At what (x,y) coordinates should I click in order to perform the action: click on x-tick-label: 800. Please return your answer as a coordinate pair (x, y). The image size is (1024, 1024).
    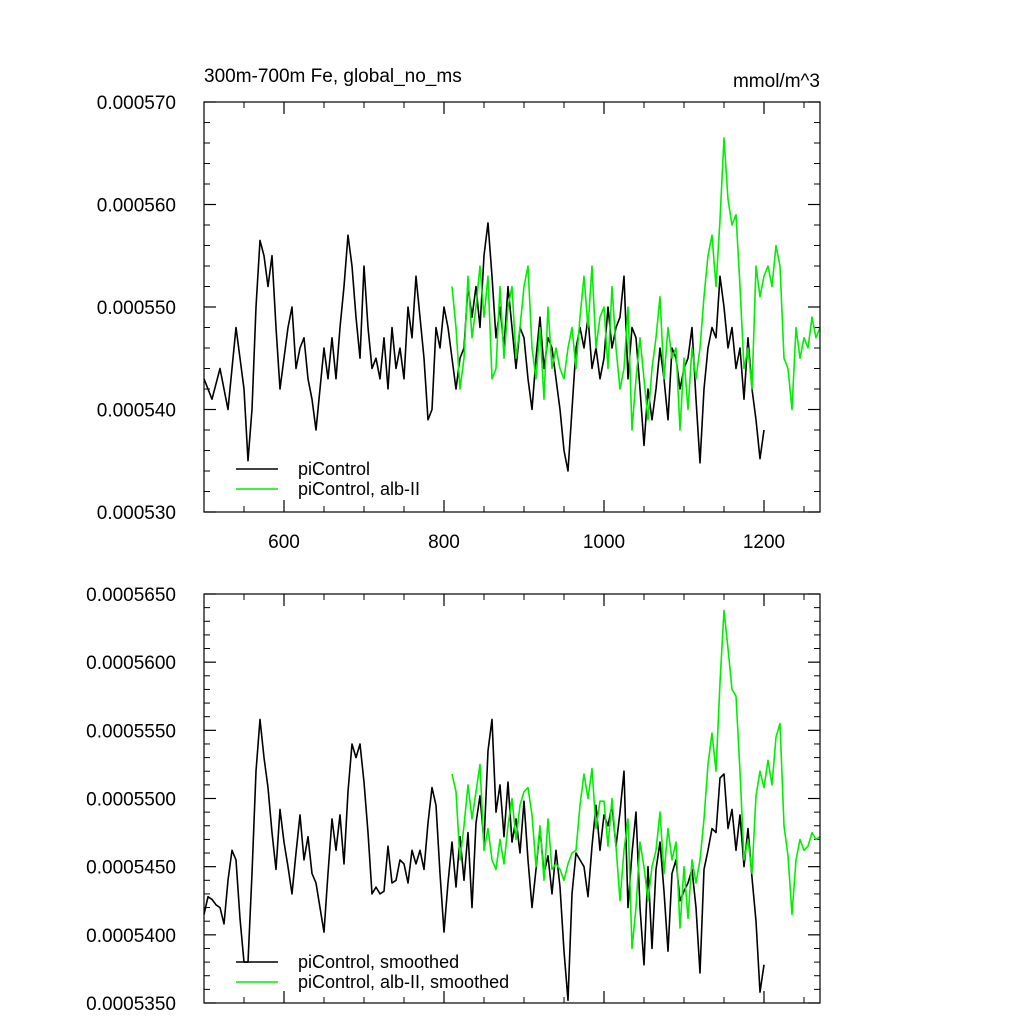
    Looking at the image, I should click on (444, 542).